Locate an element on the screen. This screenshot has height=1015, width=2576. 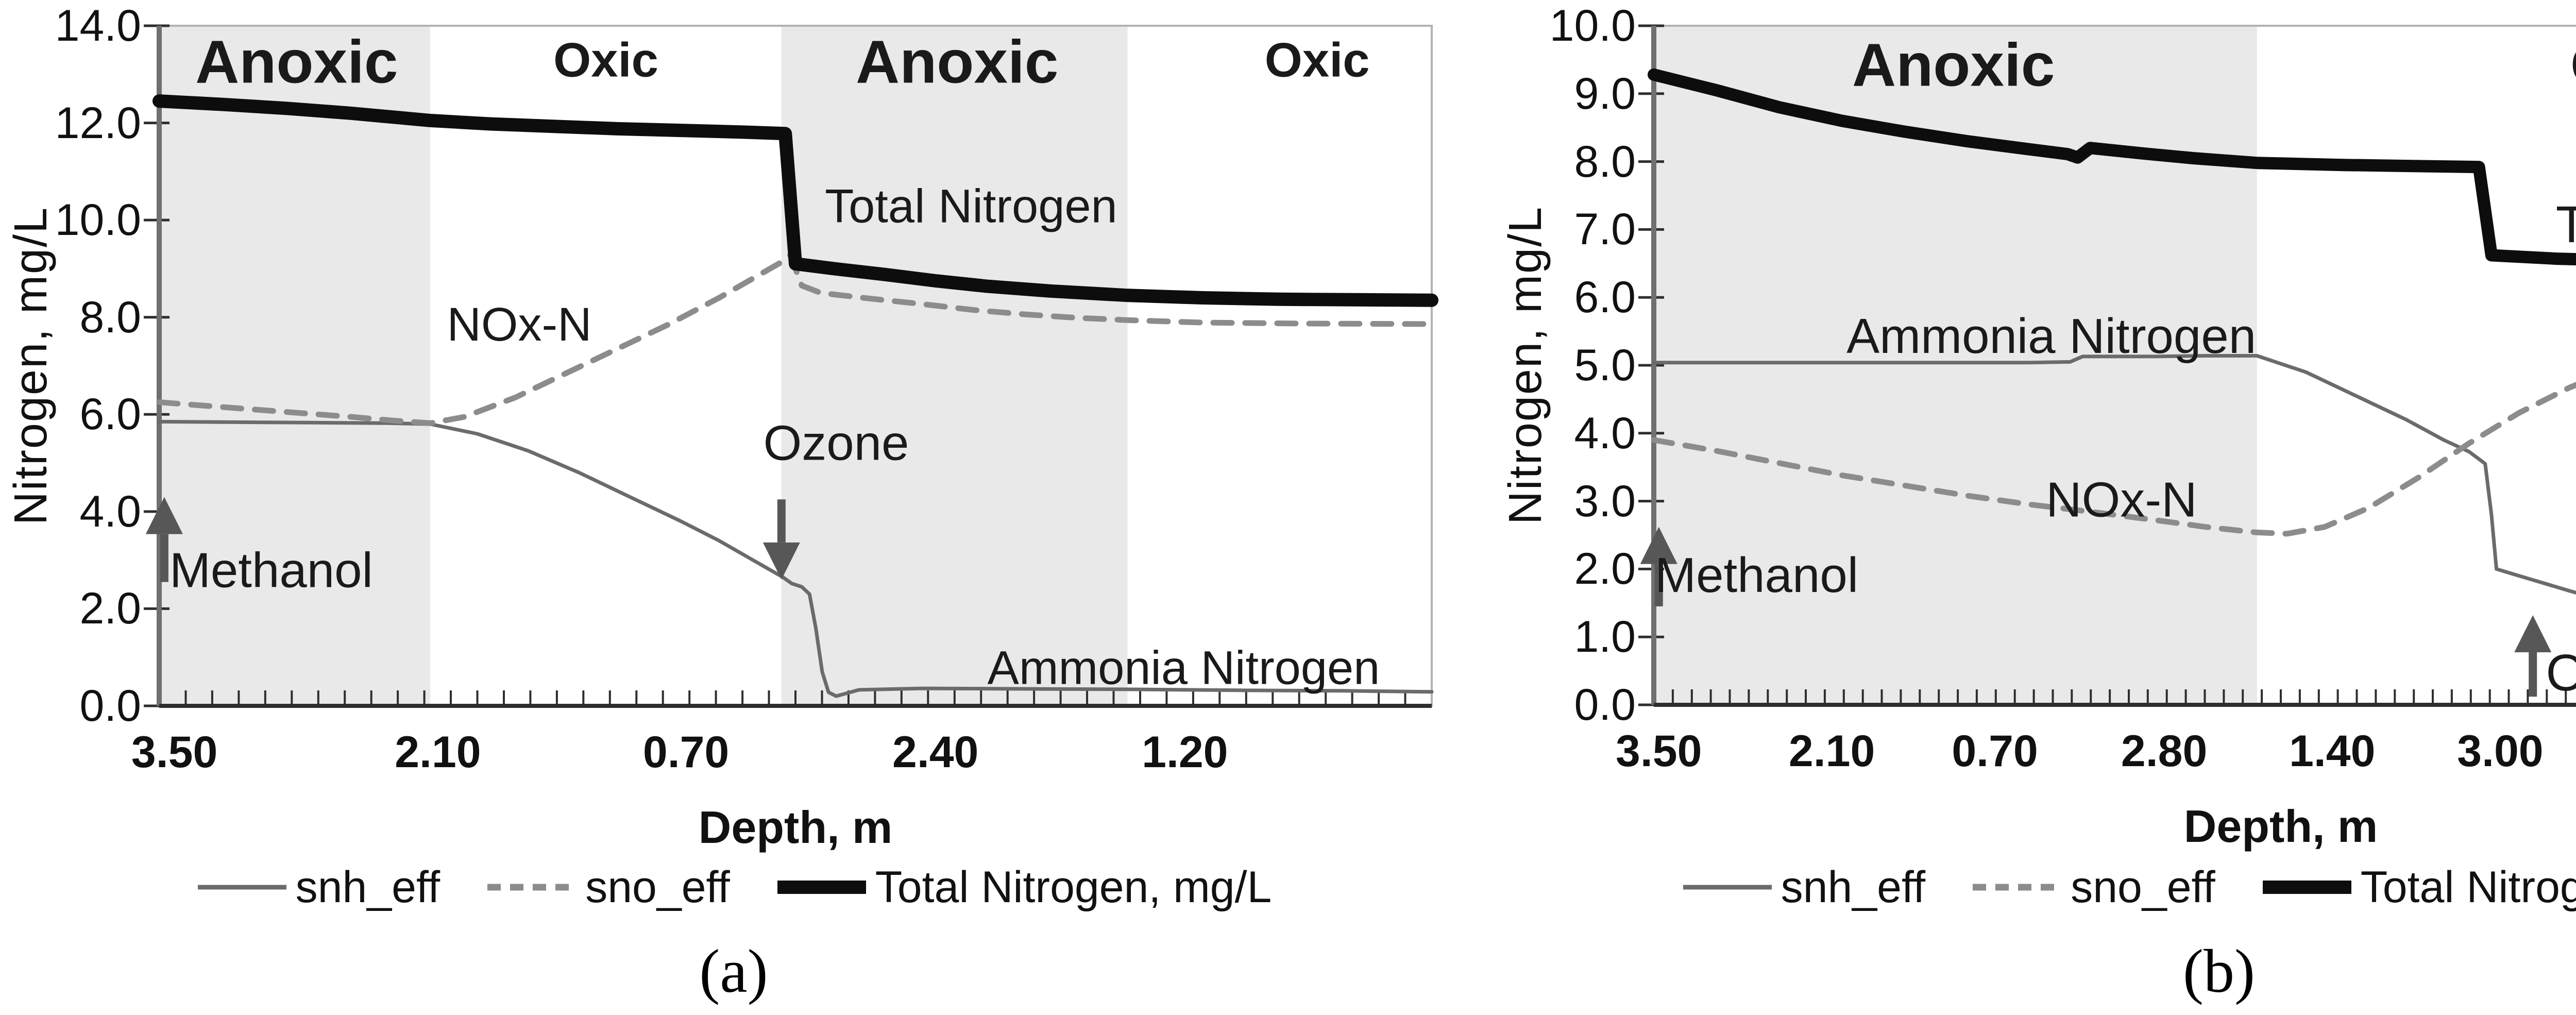
y-tick-label-5.0: 5.0 is located at coordinates (1605, 366).